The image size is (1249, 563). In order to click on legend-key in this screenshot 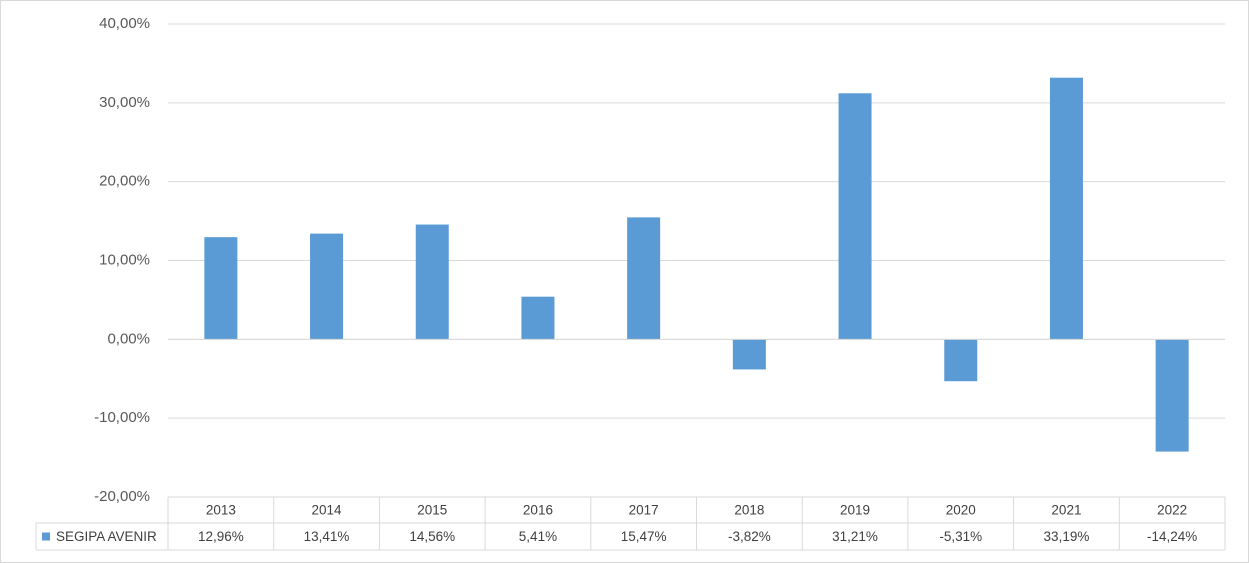, I will do `click(46, 536)`.